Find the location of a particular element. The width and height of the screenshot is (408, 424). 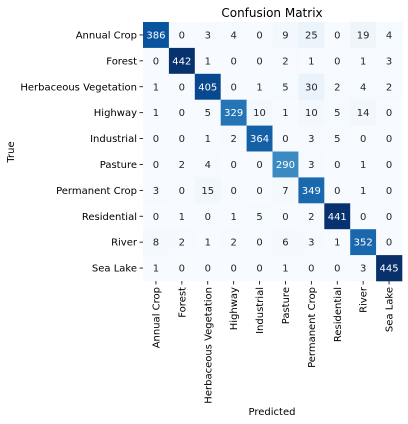

cell-value-label: 445 is located at coordinates (389, 269).